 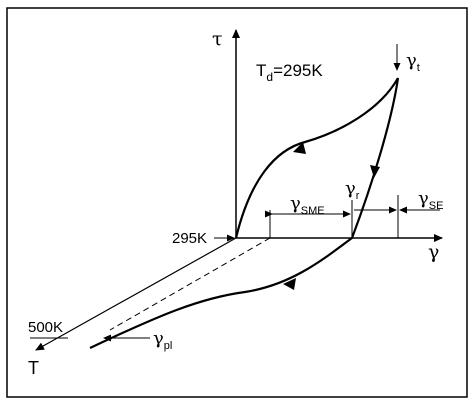 I want to click on gamma-se-label: γSE, so click(x=430, y=200).